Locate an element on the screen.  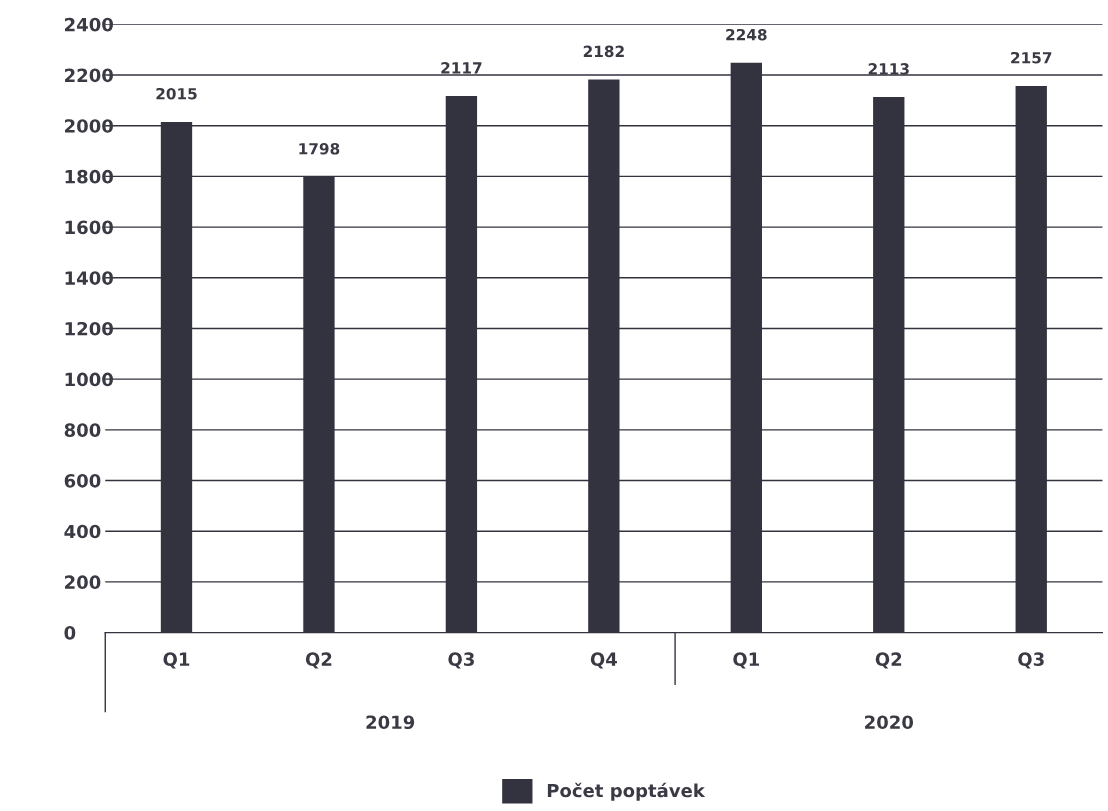
data-label: 2248 is located at coordinates (746, 34).